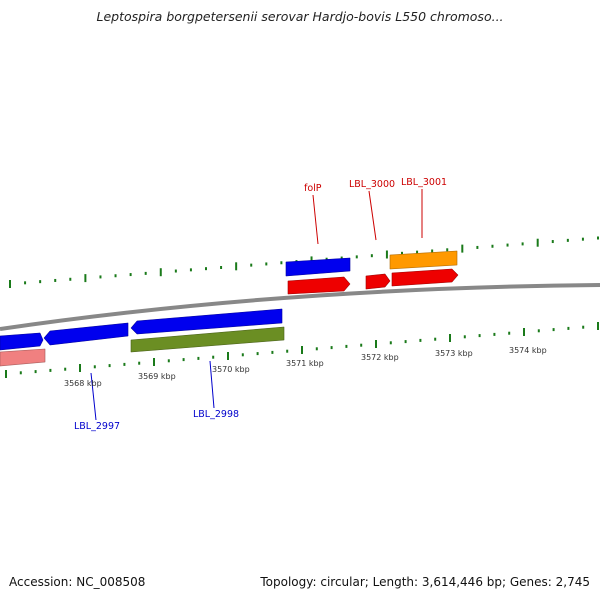 This screenshot has width=600, height=600. I want to click on forward-gene-folp, so click(319, 285).